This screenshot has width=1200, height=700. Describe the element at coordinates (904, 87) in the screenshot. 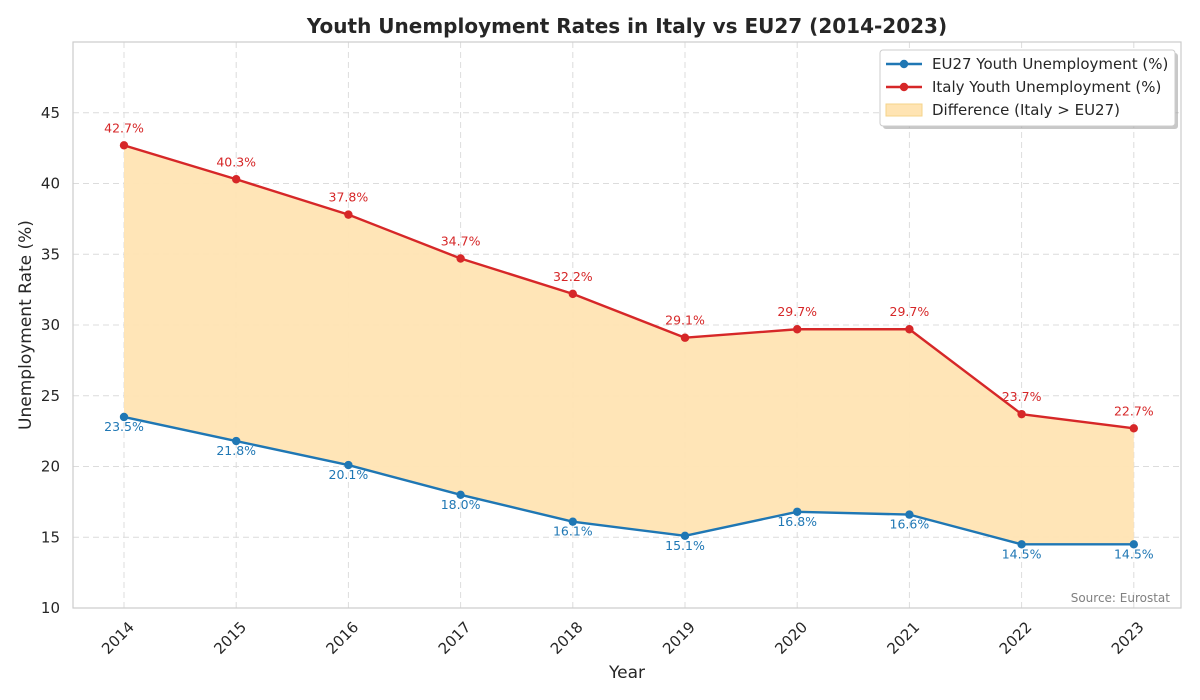

I see `legend-italy-marker` at that location.